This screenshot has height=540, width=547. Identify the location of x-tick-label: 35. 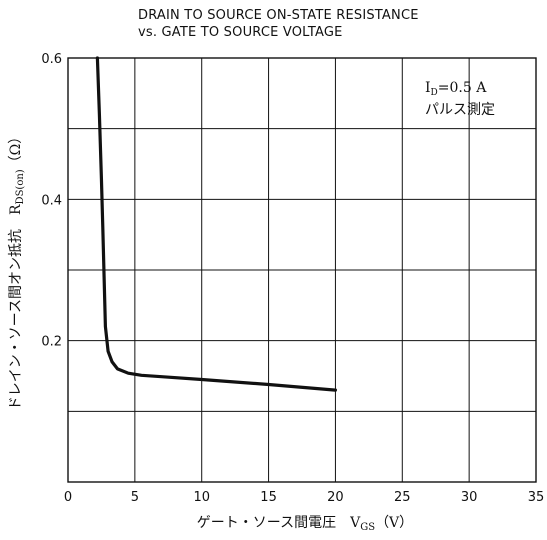
(536, 497).